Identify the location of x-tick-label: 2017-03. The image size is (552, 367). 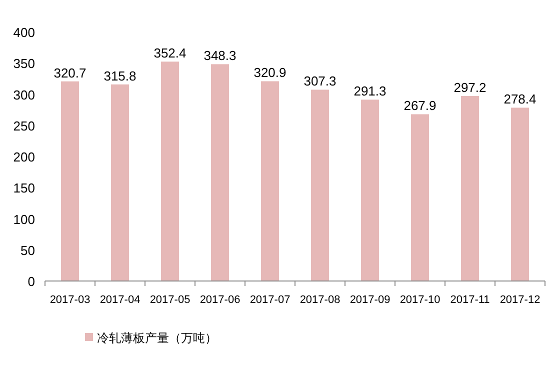
(70, 300).